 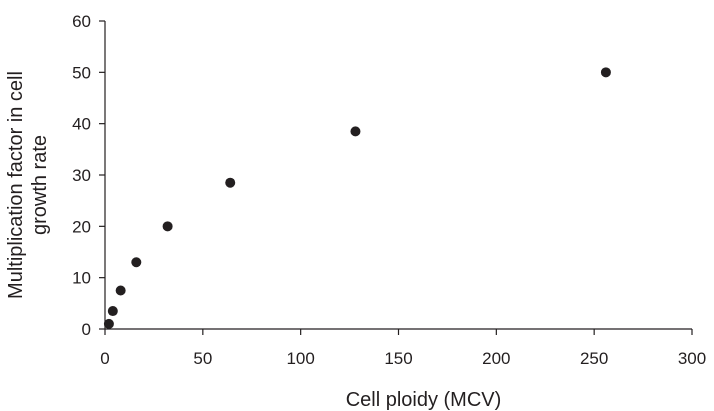 I want to click on y-axis-title-line-2: growth rate, so click(x=40, y=185).